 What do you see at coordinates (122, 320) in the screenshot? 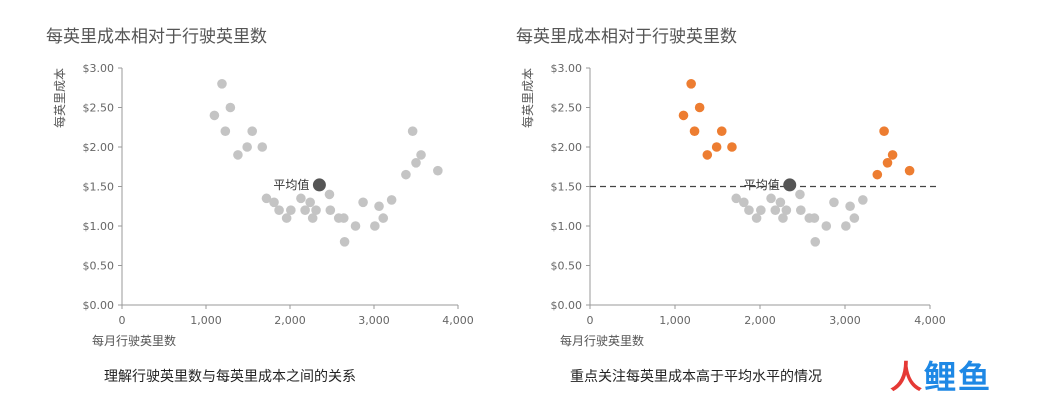
I see `x-tick-label: 0` at bounding box center [122, 320].